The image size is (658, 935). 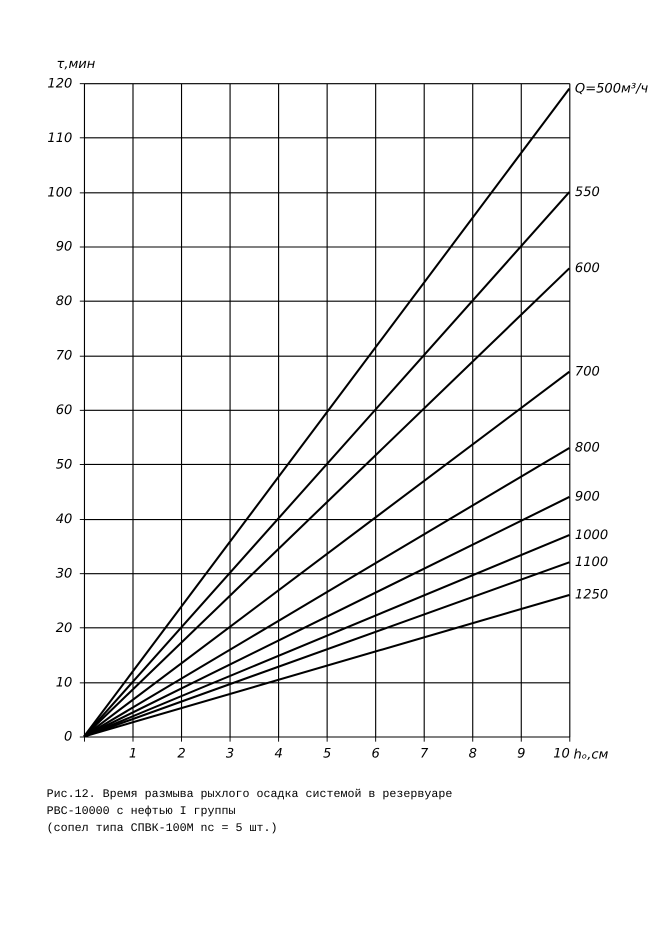 I want to click on series-label: 600, so click(x=587, y=268).